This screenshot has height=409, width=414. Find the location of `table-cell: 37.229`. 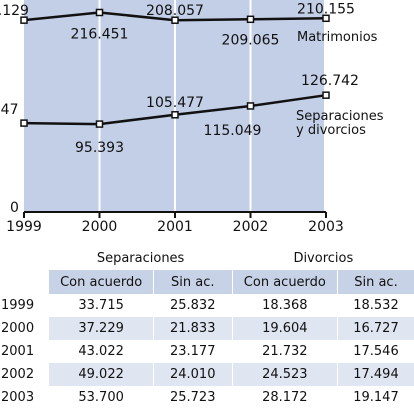

table-cell: 37.229 is located at coordinates (101, 328).